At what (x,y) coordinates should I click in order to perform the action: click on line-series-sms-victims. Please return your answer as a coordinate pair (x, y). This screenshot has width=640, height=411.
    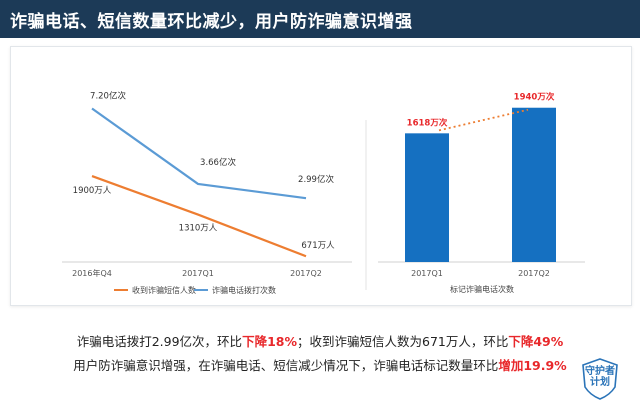
    Looking at the image, I should click on (199, 216).